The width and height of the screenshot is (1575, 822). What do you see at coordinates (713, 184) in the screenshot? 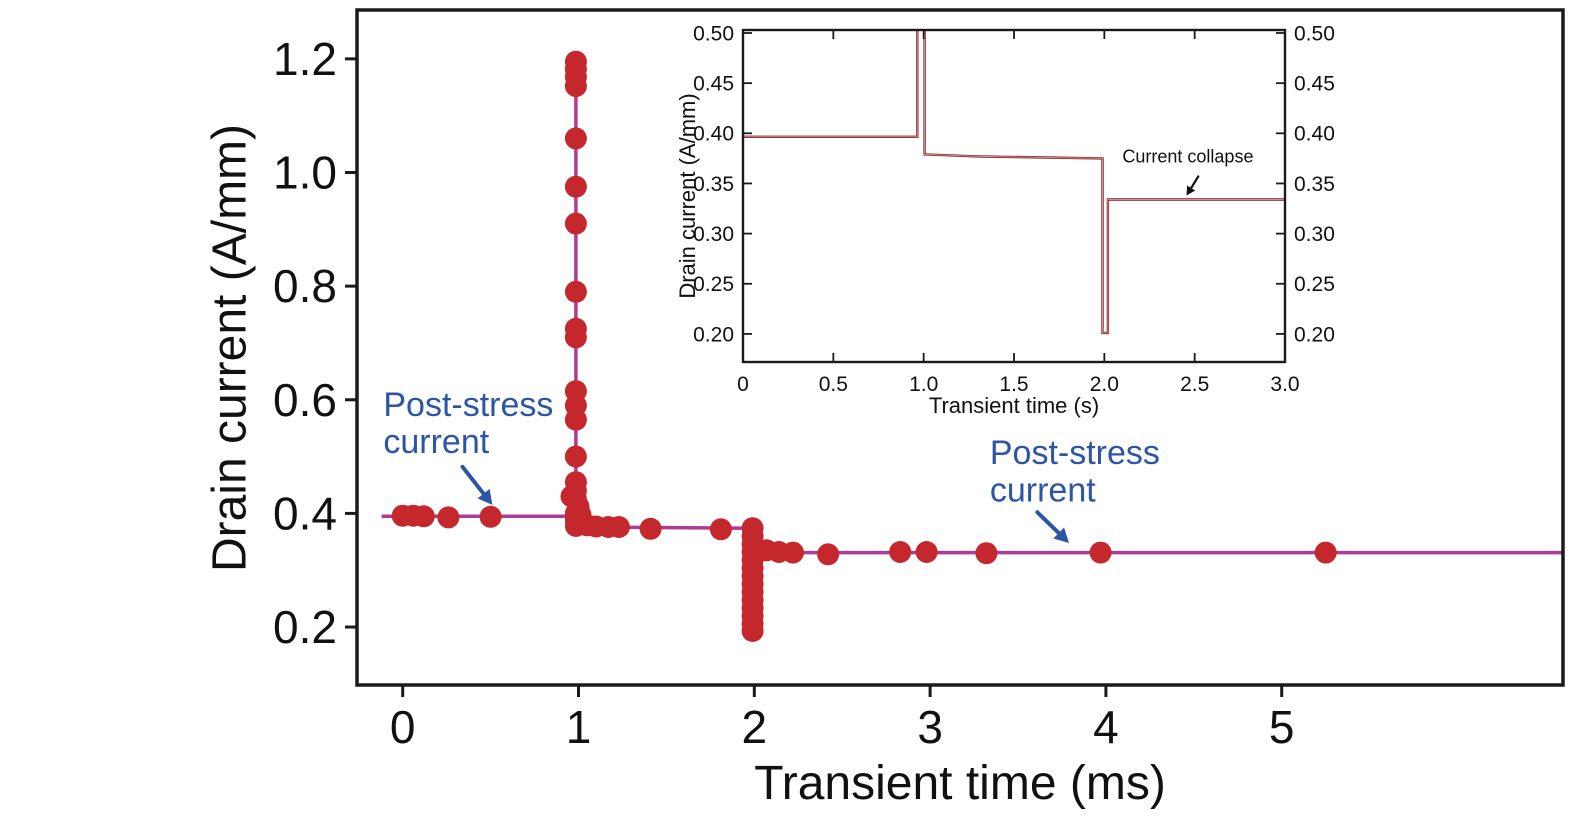
I see `inset-y-tick-label: 0.35` at bounding box center [713, 184].